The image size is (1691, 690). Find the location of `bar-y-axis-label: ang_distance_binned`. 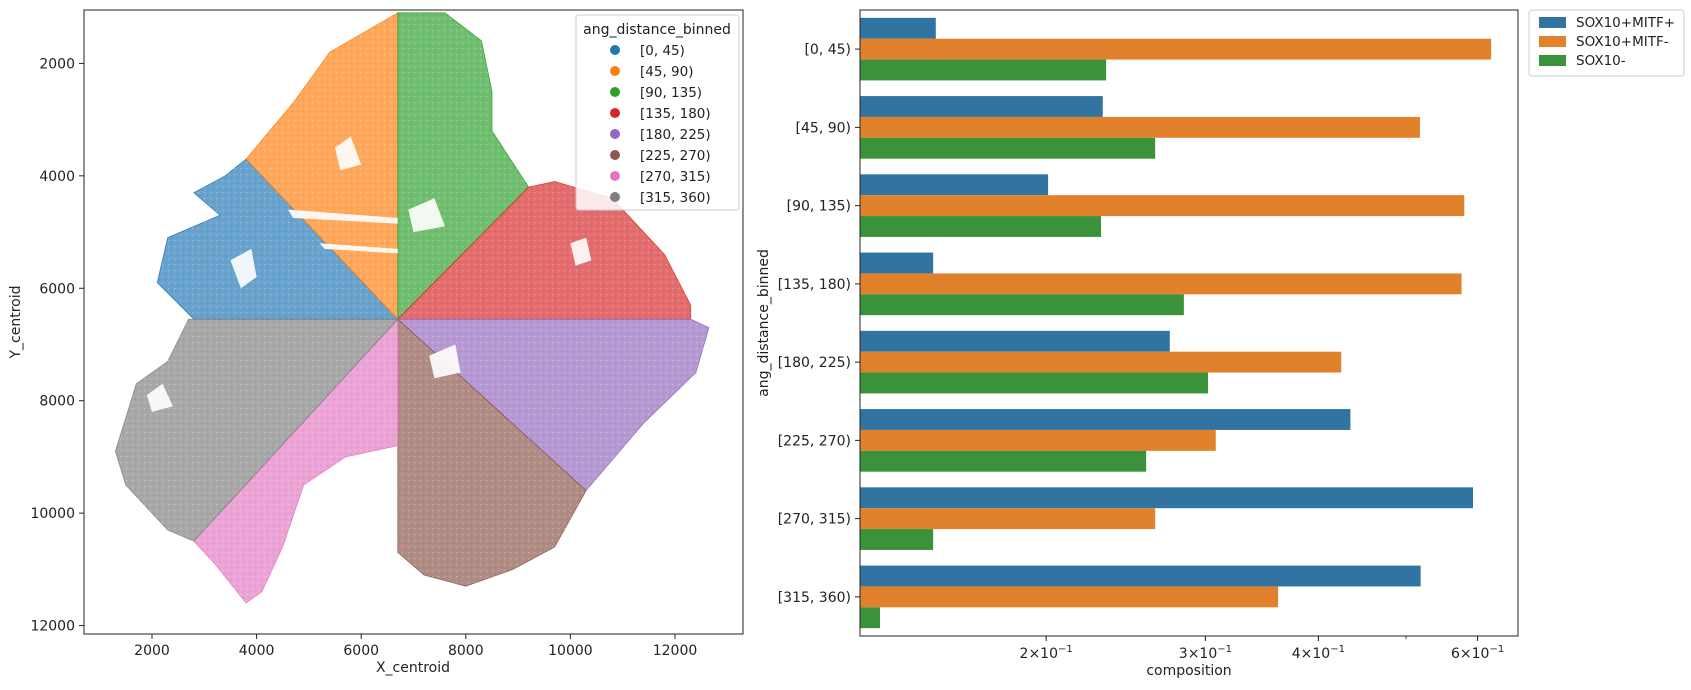

bar-y-axis-label: ang_distance_binned is located at coordinates (764, 323).